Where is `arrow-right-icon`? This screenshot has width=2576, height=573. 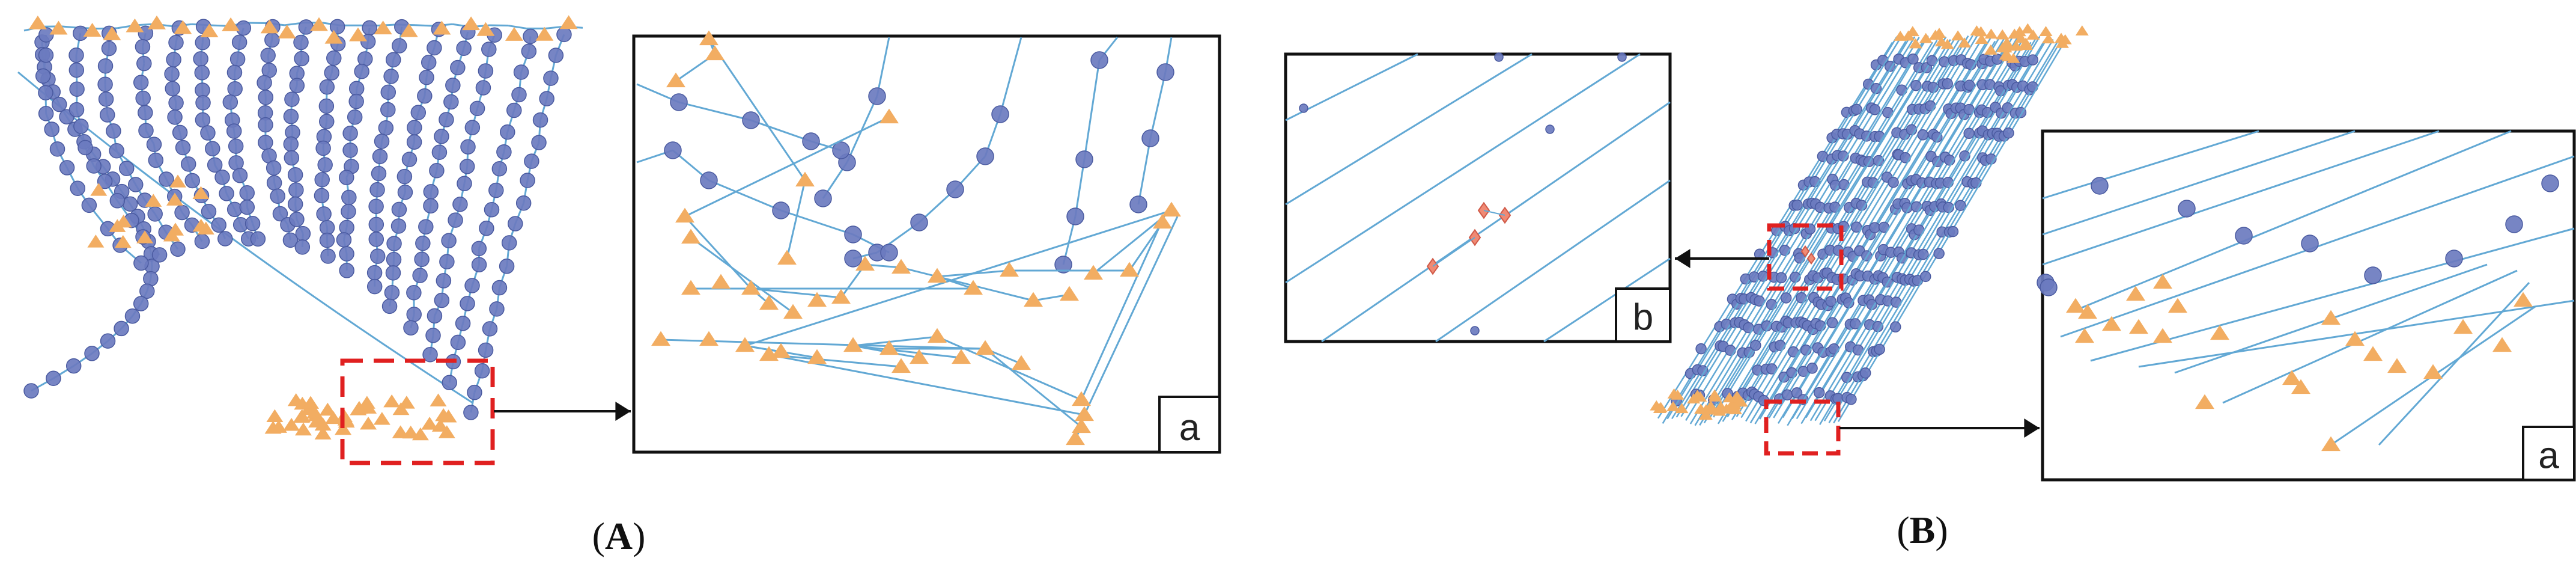 arrow-right-icon is located at coordinates (2032, 428).